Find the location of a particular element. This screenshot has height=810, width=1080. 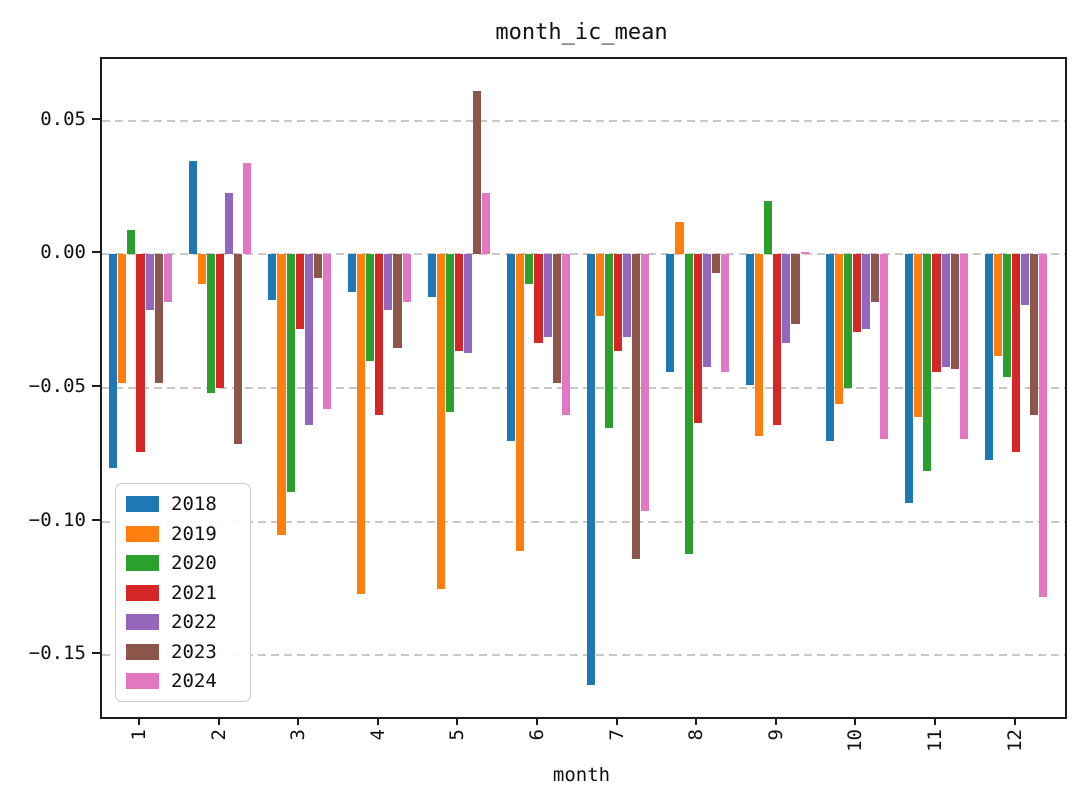

gridline-−0.15 is located at coordinates (583, 655).